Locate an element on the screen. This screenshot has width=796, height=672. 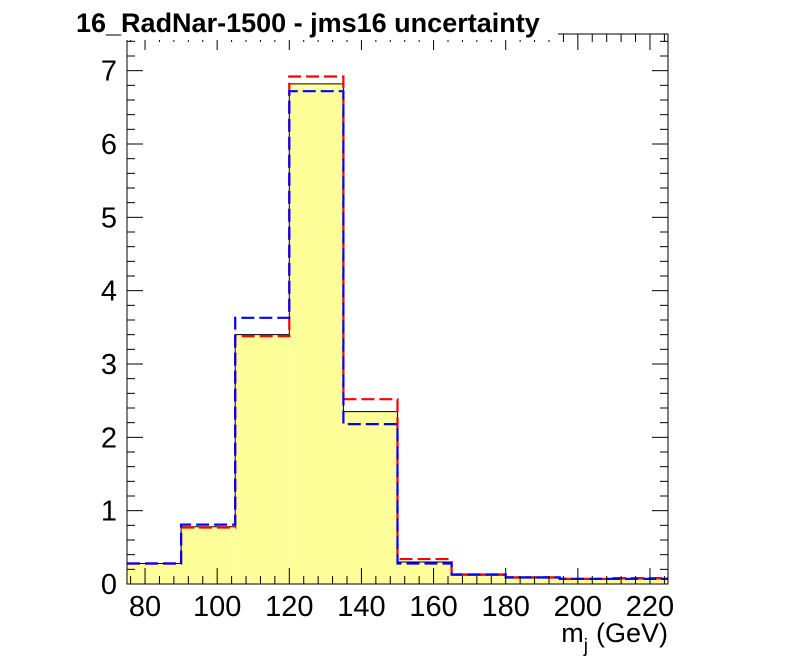
x-tick-label: 80 is located at coordinates (145, 607).